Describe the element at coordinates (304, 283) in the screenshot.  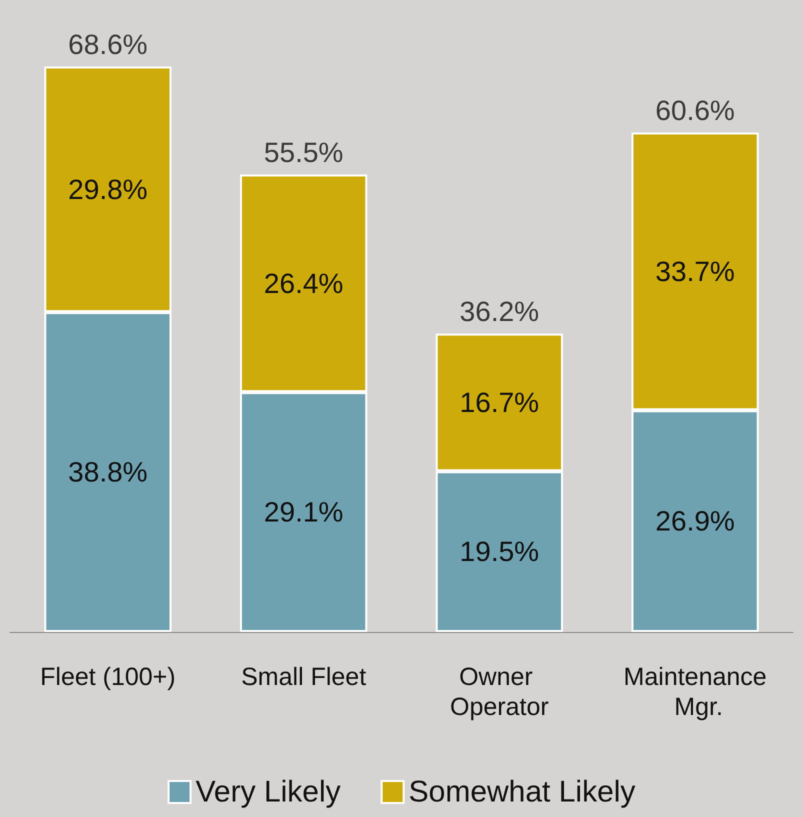
I see `data-label: 26.4%` at that location.